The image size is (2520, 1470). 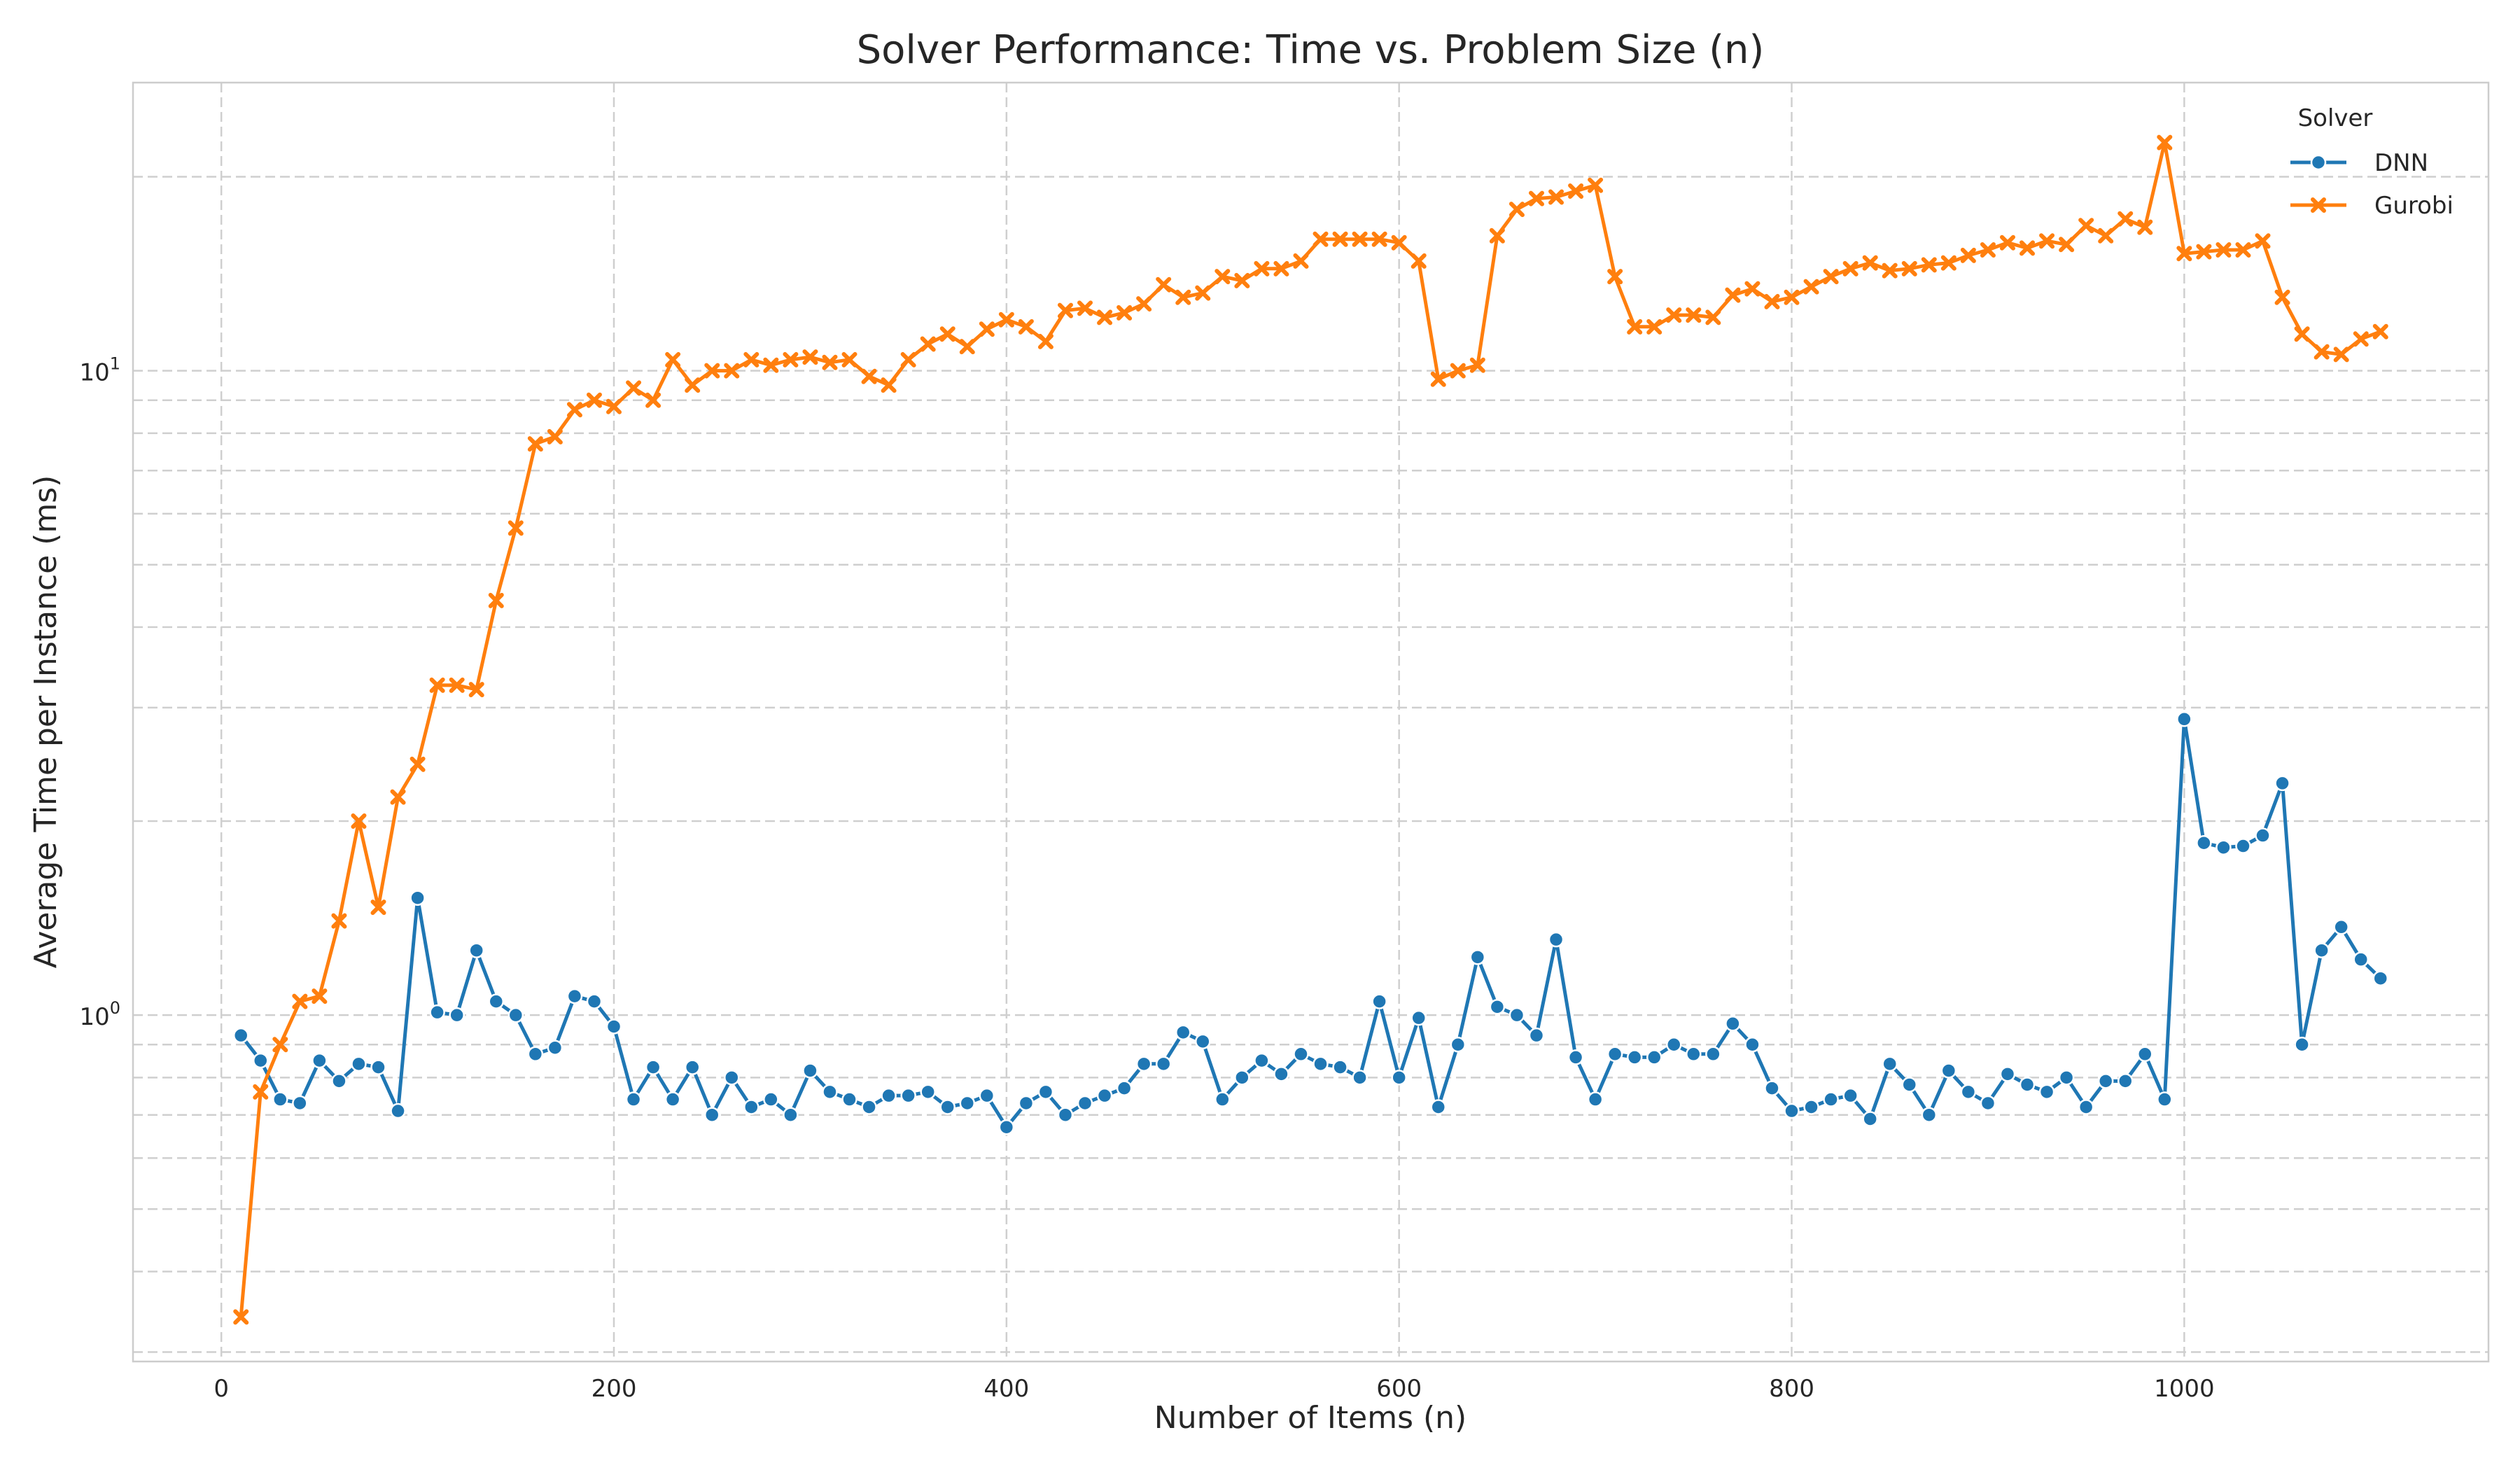 What do you see at coordinates (1310, 1418) in the screenshot?
I see `x-axis-label: Number of Items (n)` at bounding box center [1310, 1418].